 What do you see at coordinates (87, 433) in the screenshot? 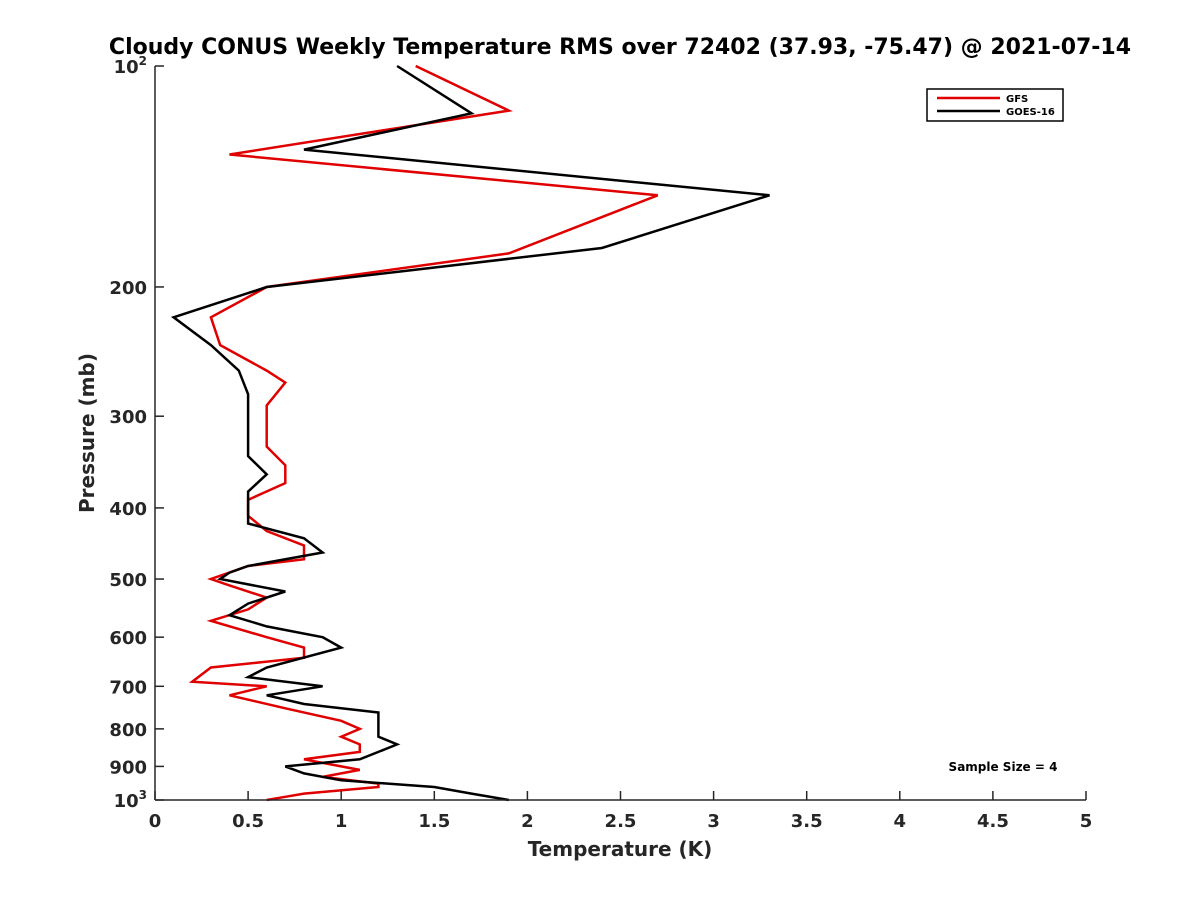
I see `y-axis-label: Pressure (mb)` at bounding box center [87, 433].